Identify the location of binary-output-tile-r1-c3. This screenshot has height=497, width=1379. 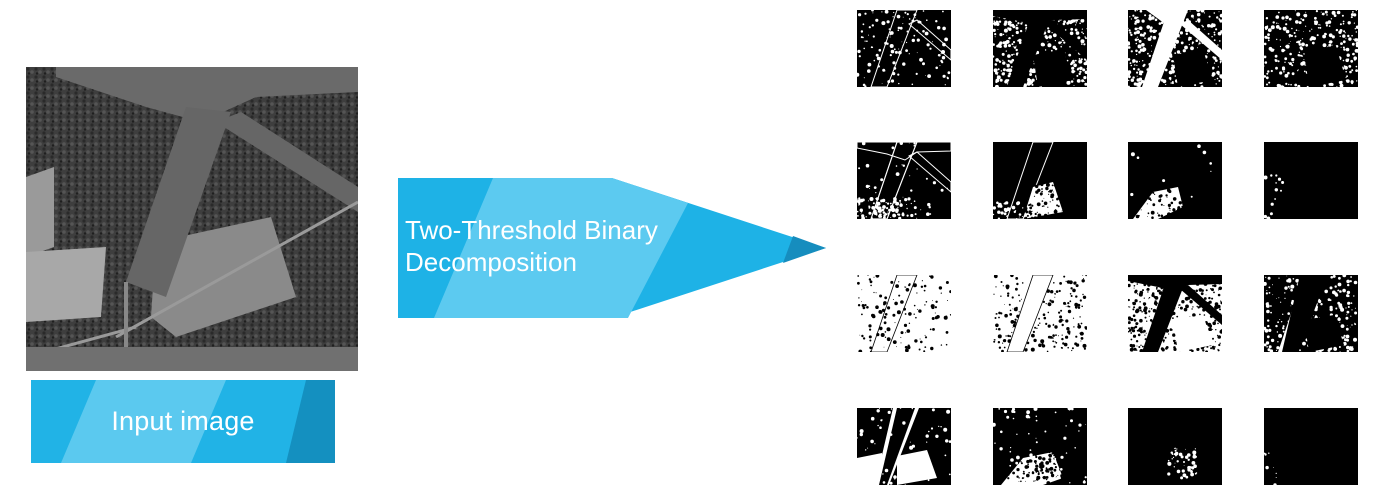
(1175, 48).